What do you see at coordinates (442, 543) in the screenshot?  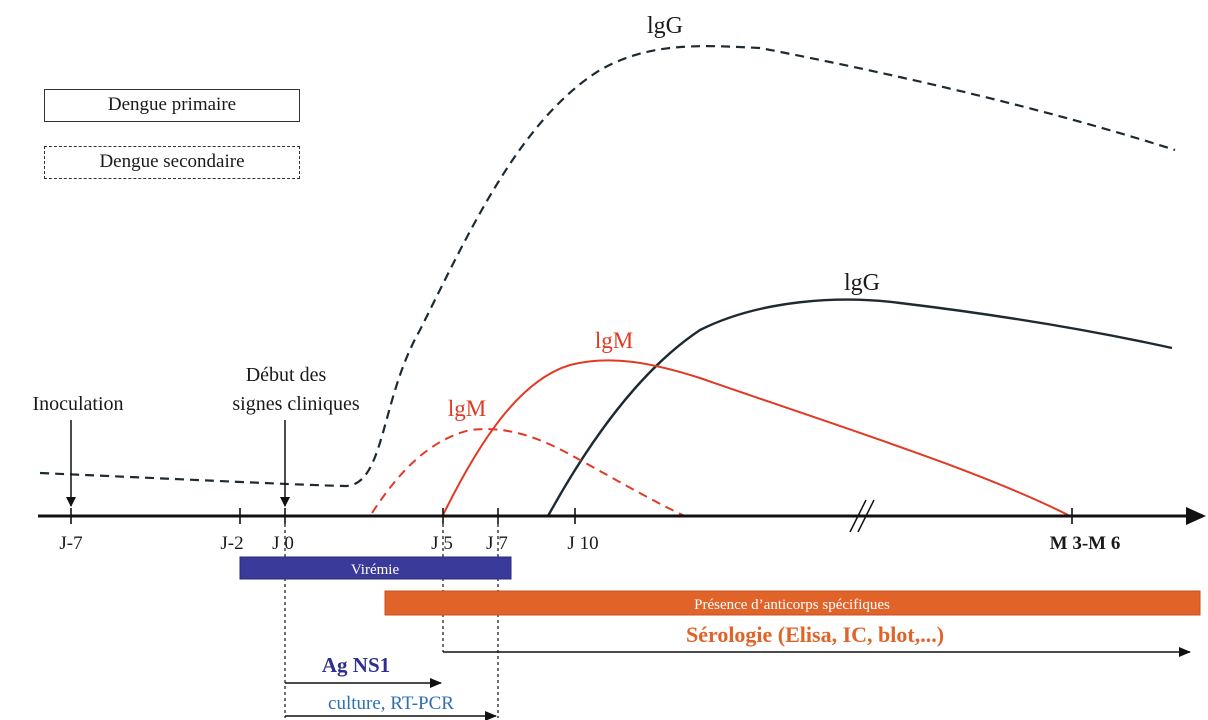 I see `tick-label-j5: J 5` at bounding box center [442, 543].